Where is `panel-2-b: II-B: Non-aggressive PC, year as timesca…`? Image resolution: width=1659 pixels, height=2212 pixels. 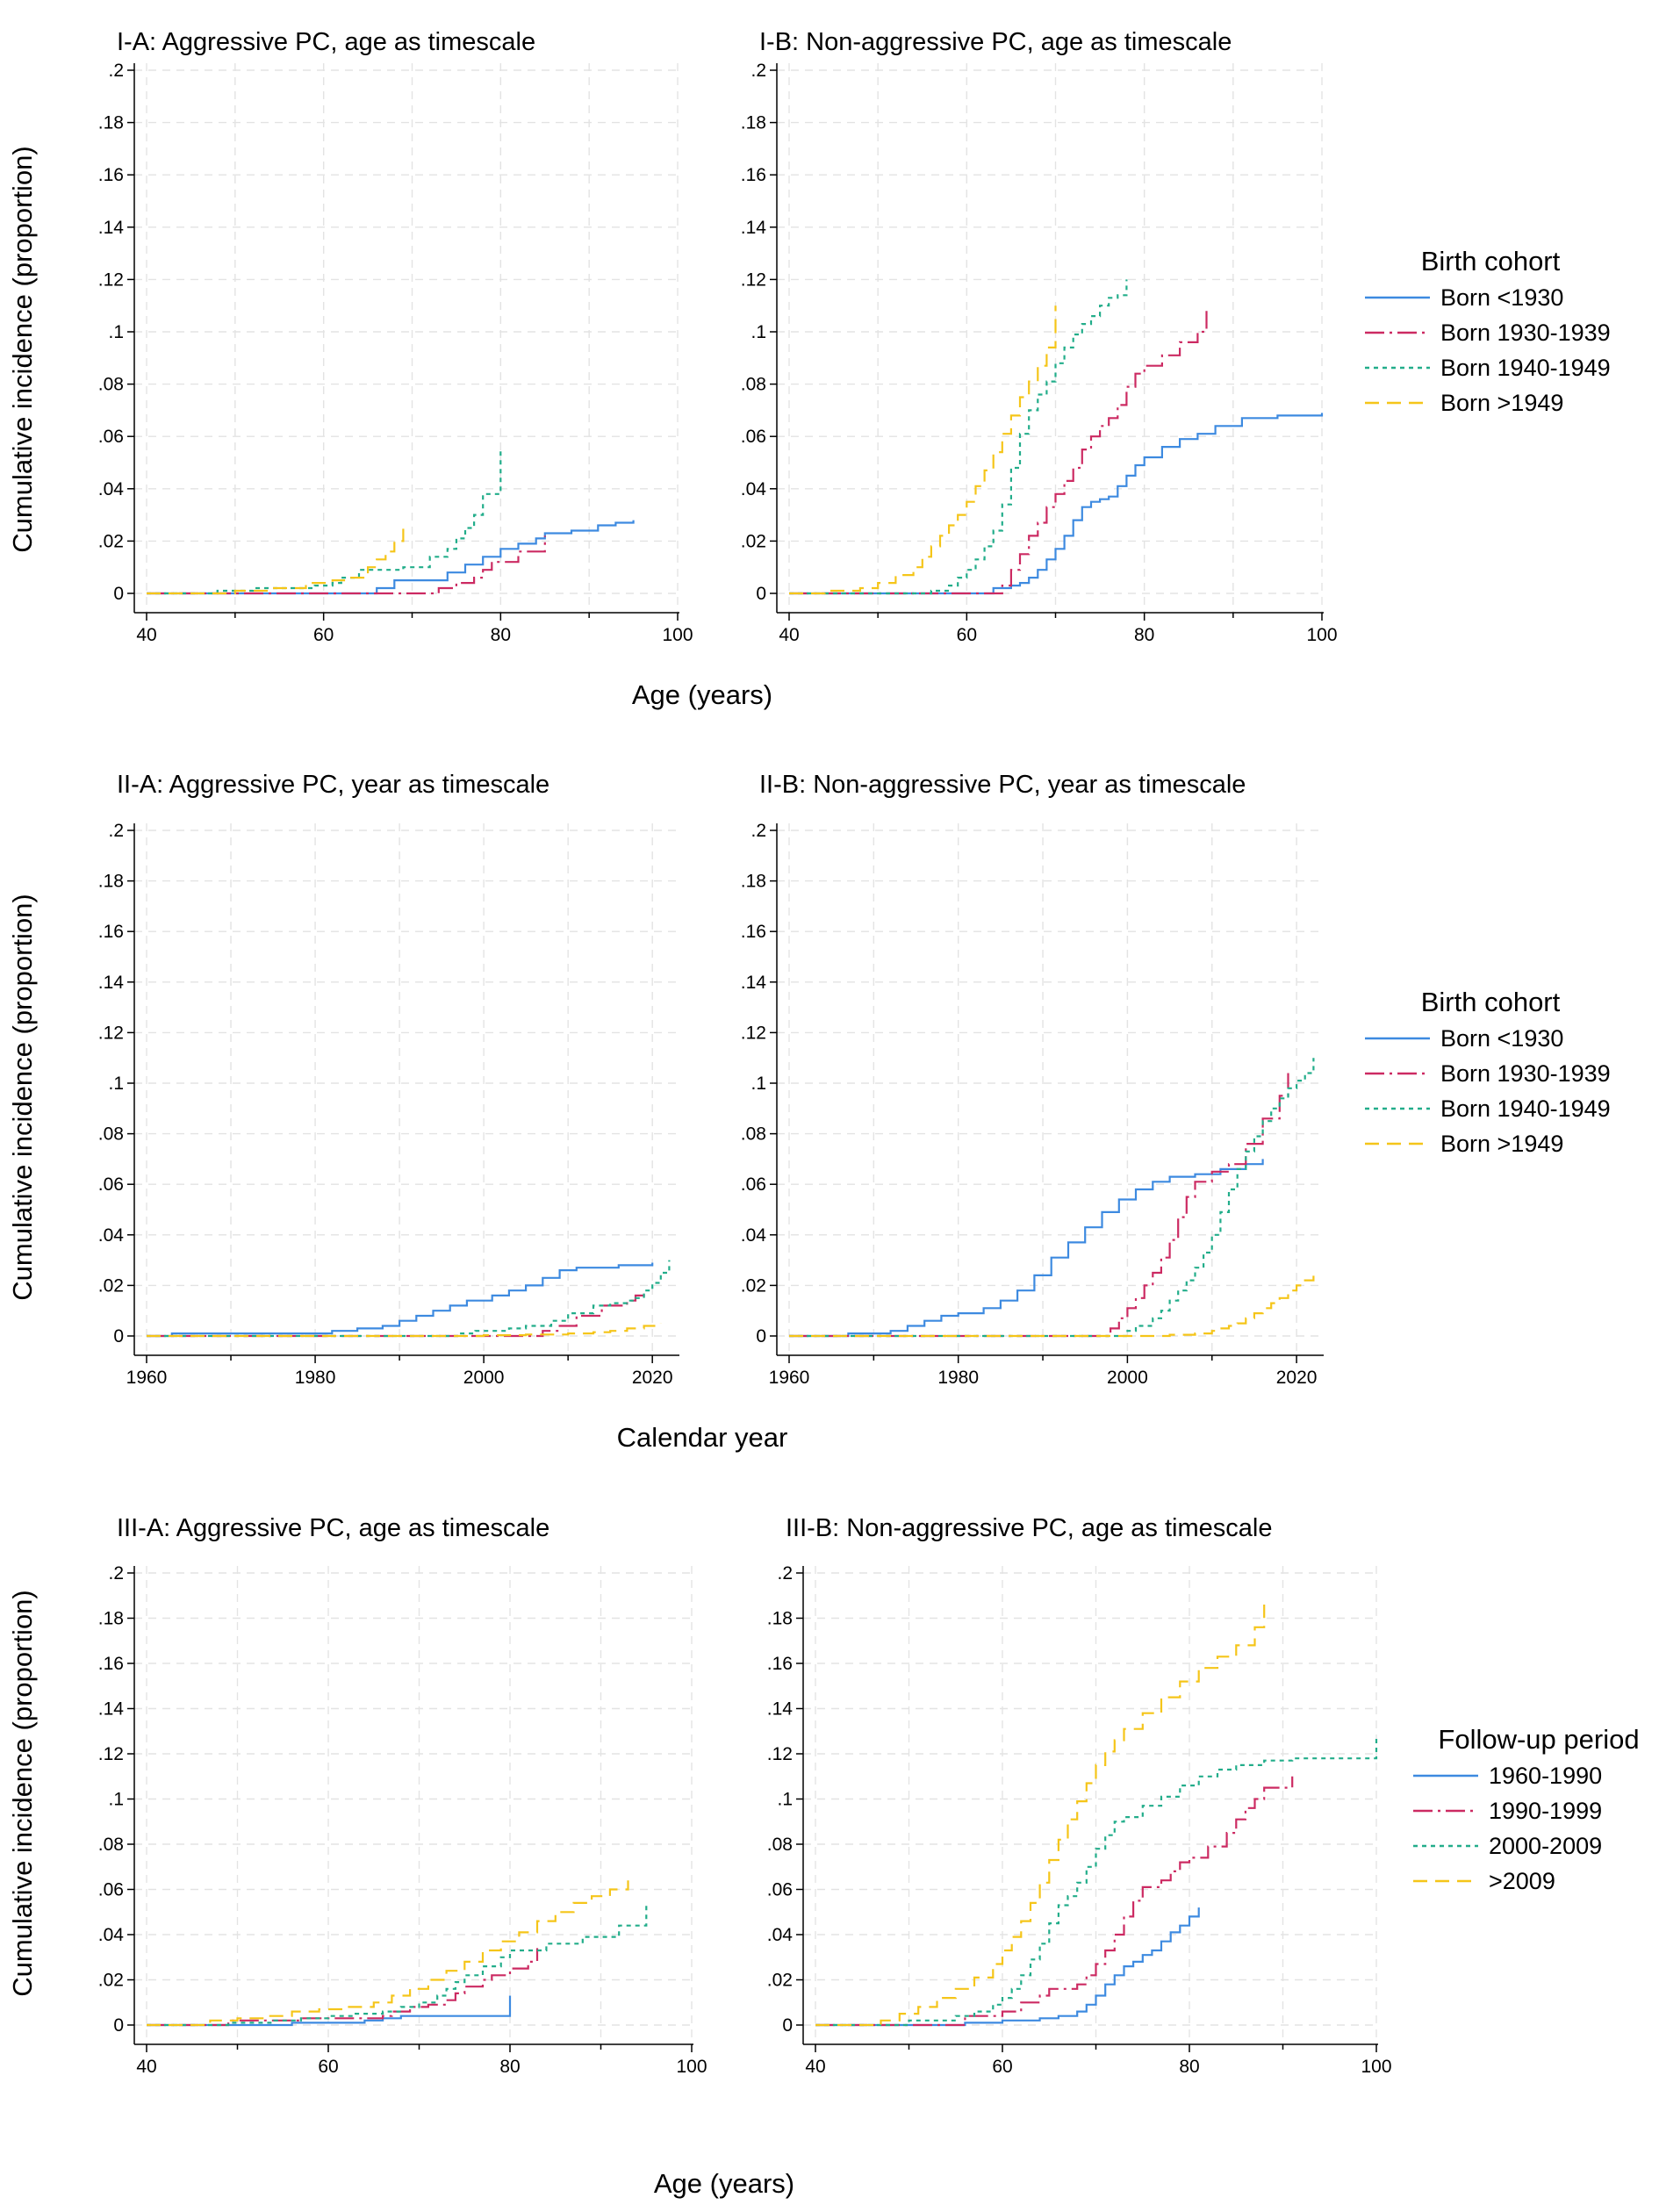
panel-2-b: II-B: Non-aggressive PC, year as timesca… is located at coordinates (1032, 1079).